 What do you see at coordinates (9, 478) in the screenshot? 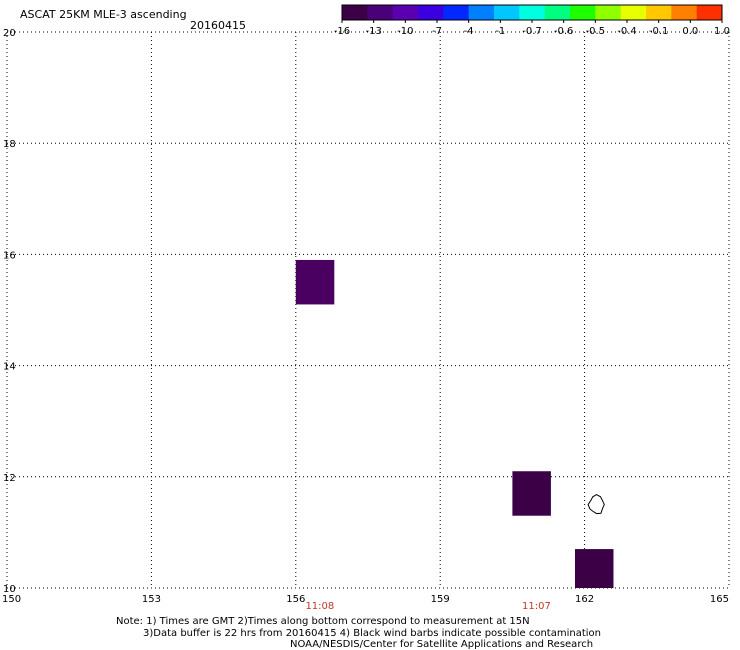
I see `y-tick-label: 12` at bounding box center [9, 478].